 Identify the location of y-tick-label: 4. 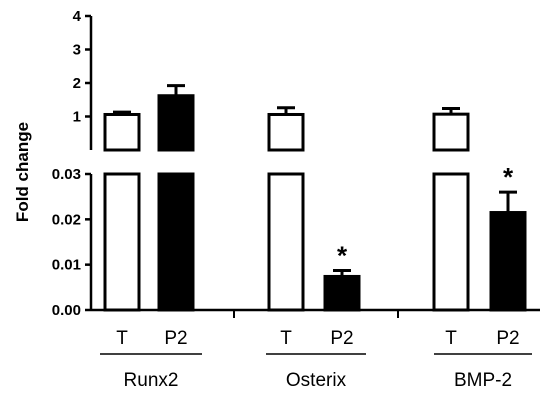
(77, 16).